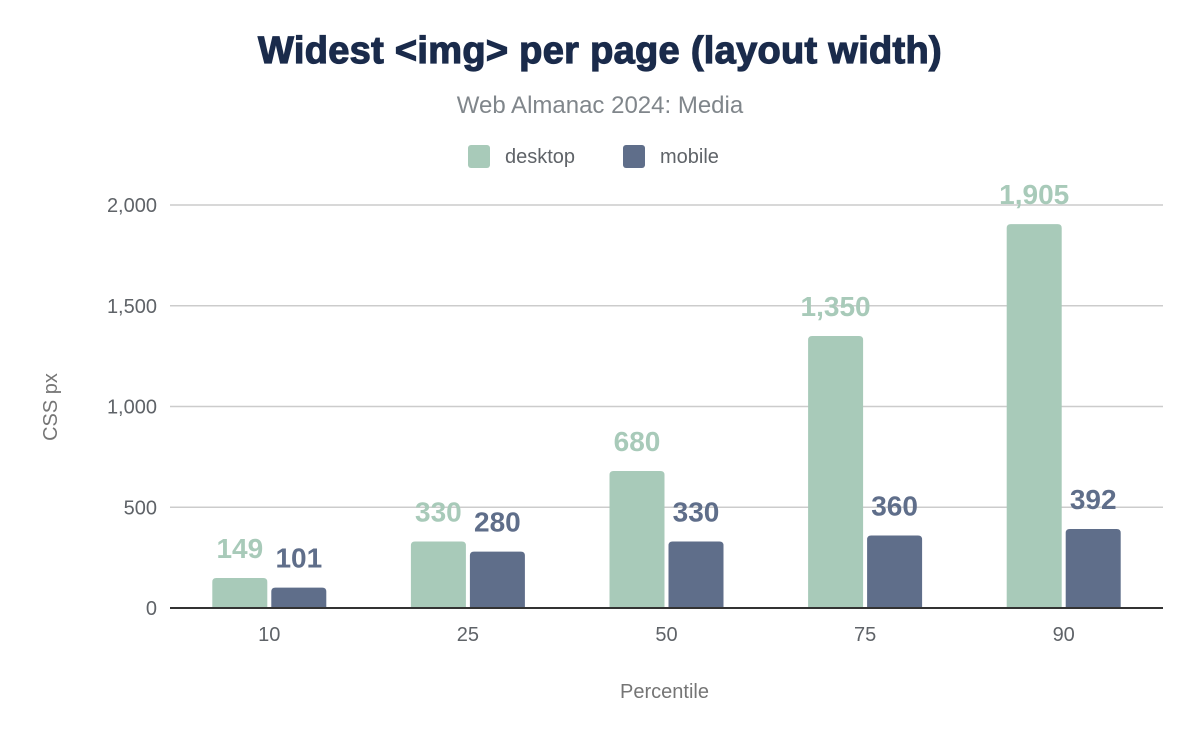  What do you see at coordinates (600, 105) in the screenshot?
I see `chart-subtitle: Web Almanac 2024: Media` at bounding box center [600, 105].